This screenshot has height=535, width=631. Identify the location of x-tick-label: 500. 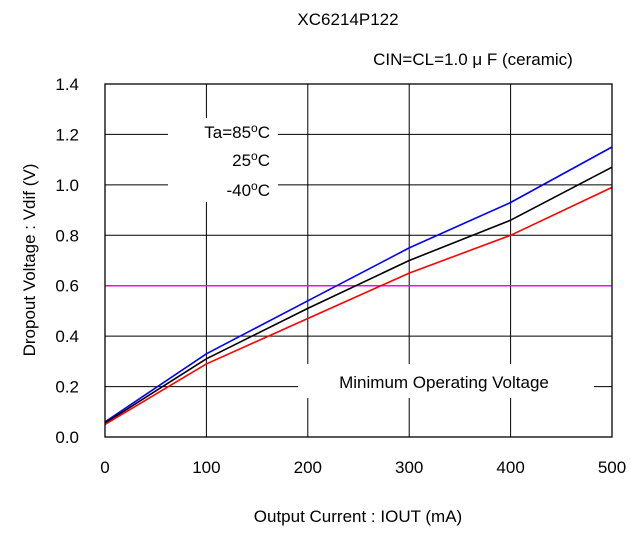
(612, 467).